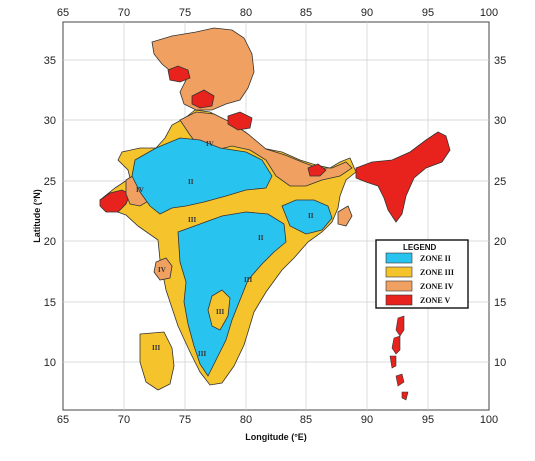 Image resolution: width=535 pixels, height=461 pixels. Describe the element at coordinates (311, 216) in the screenshot. I see `zone-label-ii-east: II` at that location.